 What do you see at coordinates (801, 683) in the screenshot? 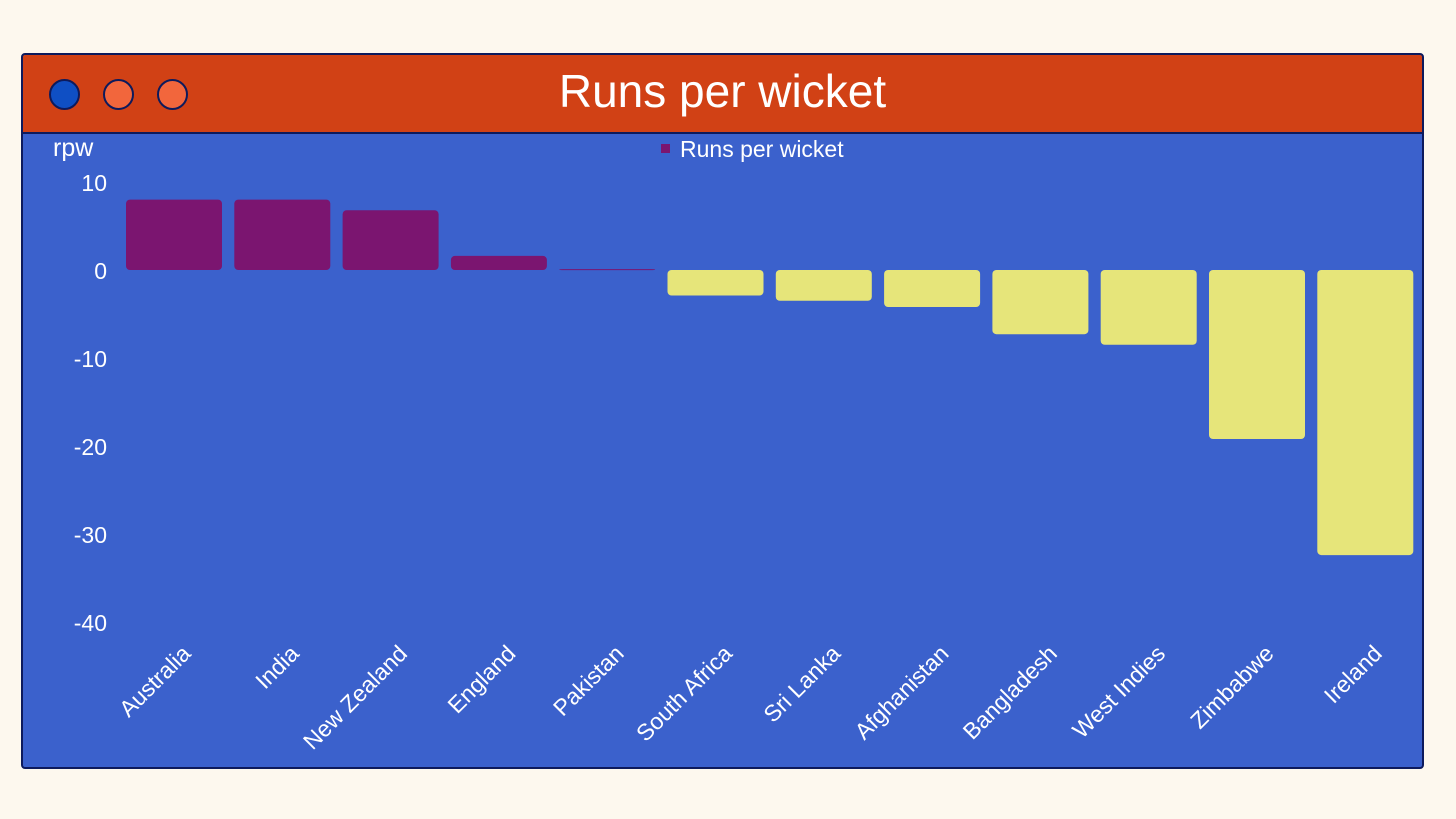
I see `x-tick-label: Sri Lanka` at bounding box center [801, 683].